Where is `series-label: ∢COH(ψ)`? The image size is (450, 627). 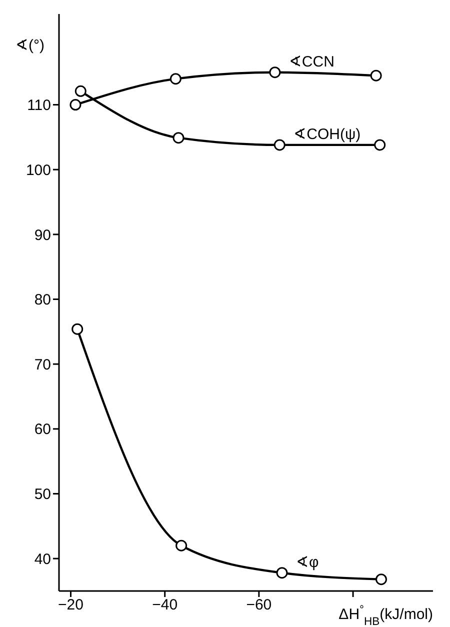 series-label: ∢COH(ψ) is located at coordinates (327, 134).